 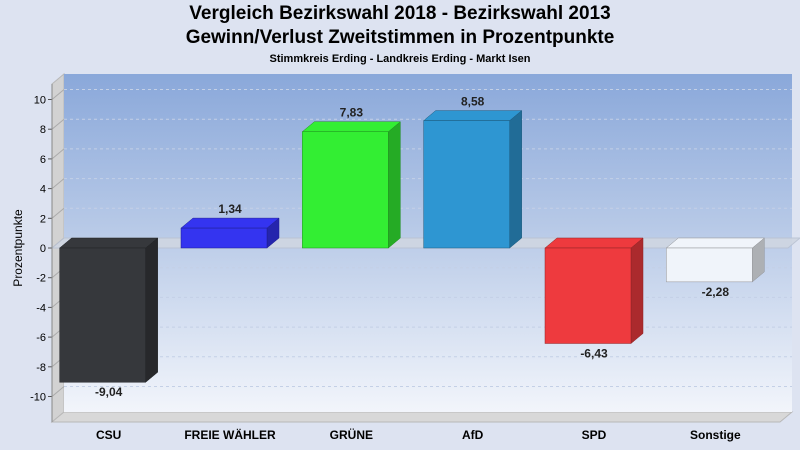 I want to click on y-tick-label: -6, so click(x=41, y=338).